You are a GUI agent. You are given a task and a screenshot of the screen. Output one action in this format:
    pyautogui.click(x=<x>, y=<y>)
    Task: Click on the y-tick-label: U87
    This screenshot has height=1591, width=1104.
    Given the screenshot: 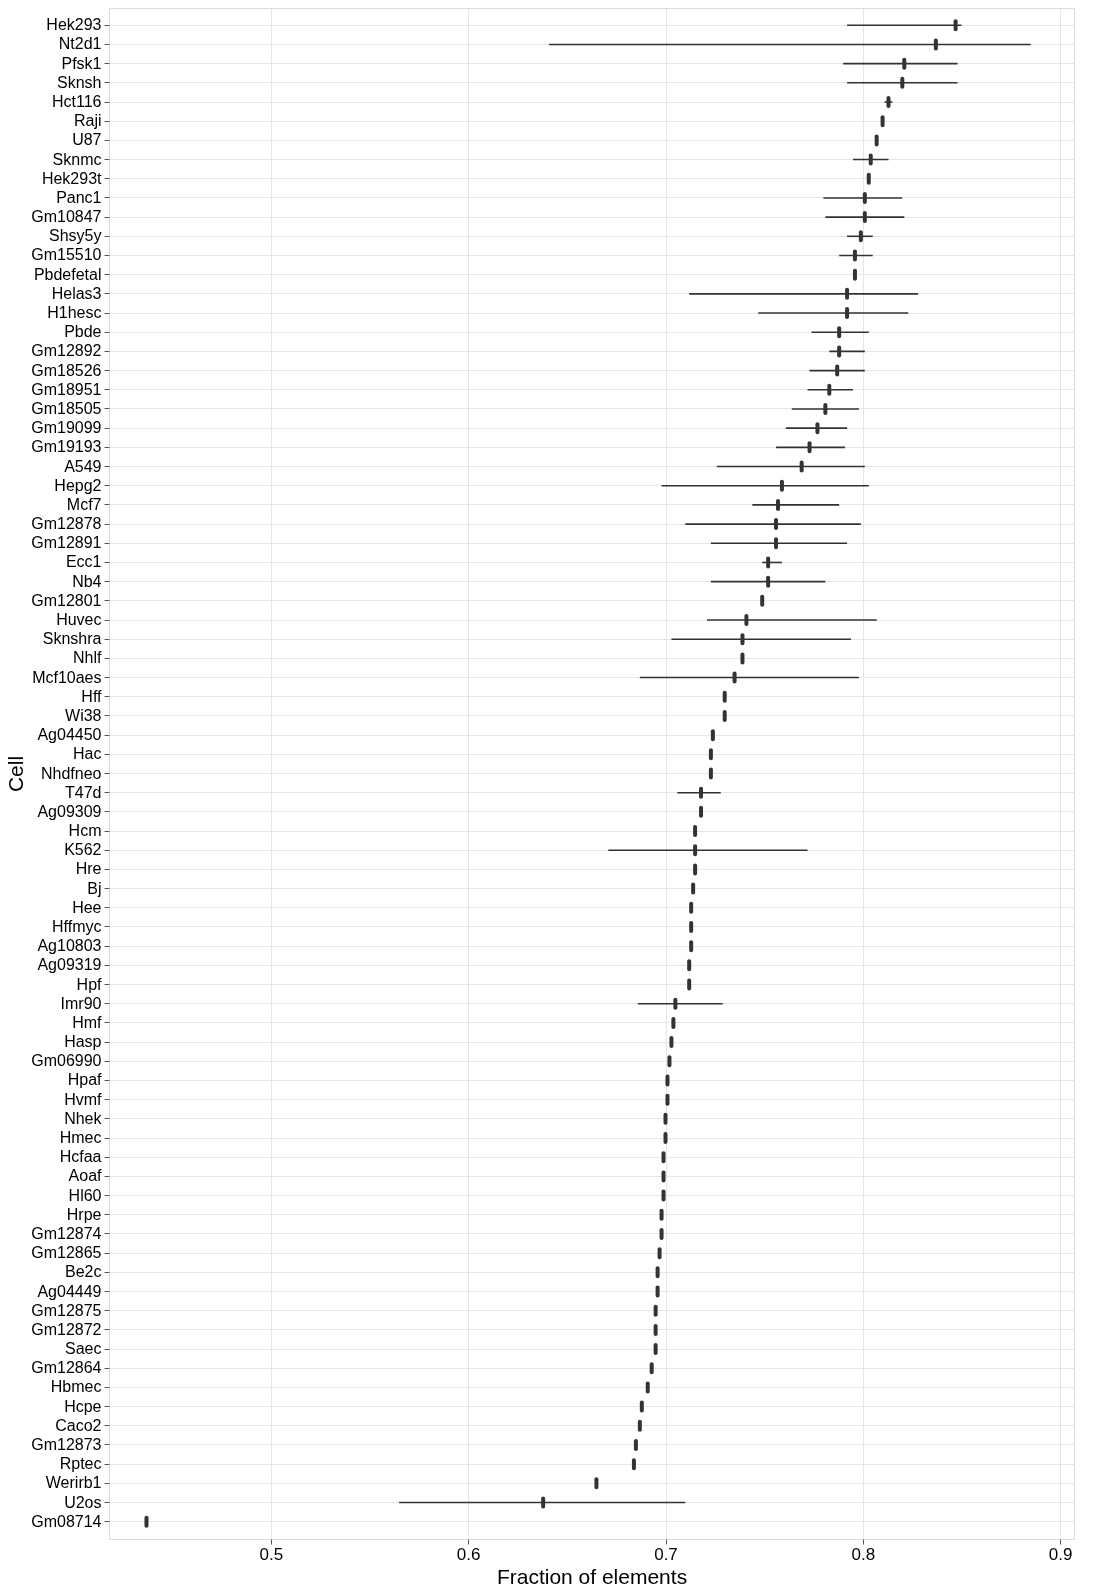 What is the action you would take?
    pyautogui.click(x=87, y=140)
    